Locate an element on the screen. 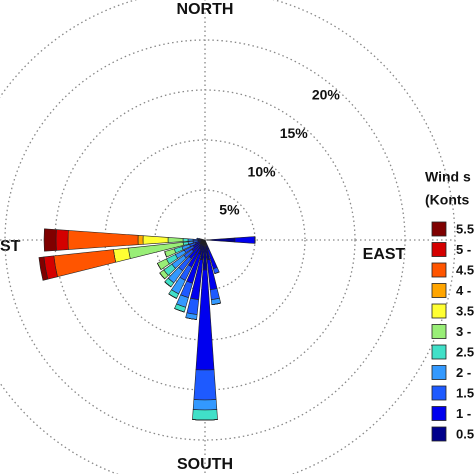 This screenshot has width=474, height=474. r-tick-label: 5% is located at coordinates (229, 210).